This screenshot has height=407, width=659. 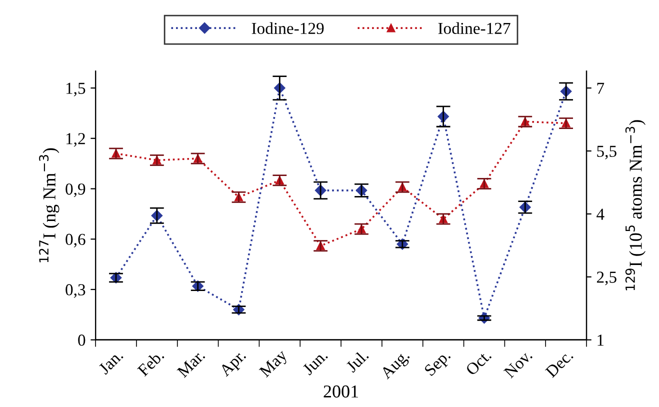 I want to click on x-axis-title: 2001, so click(x=341, y=391).